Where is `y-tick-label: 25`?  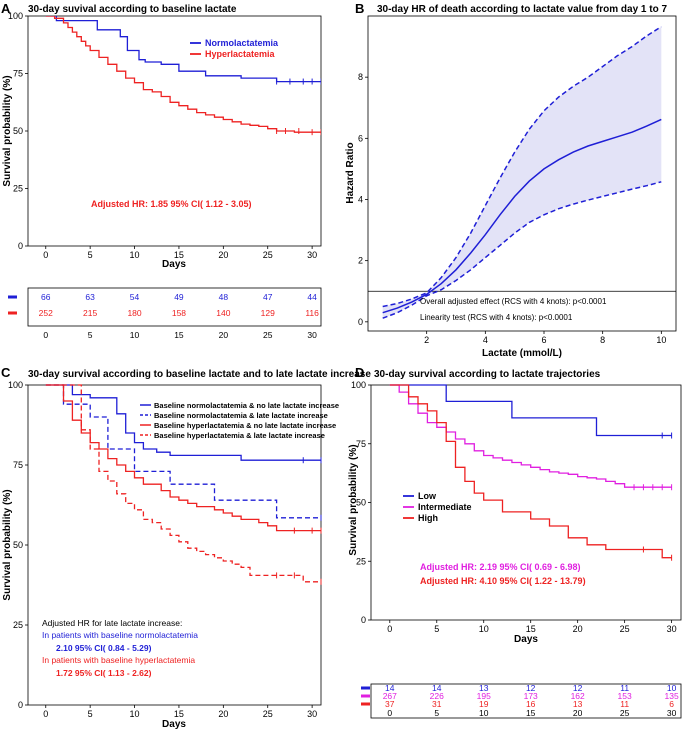
y-tick-label: 25 is located at coordinates (361, 561).